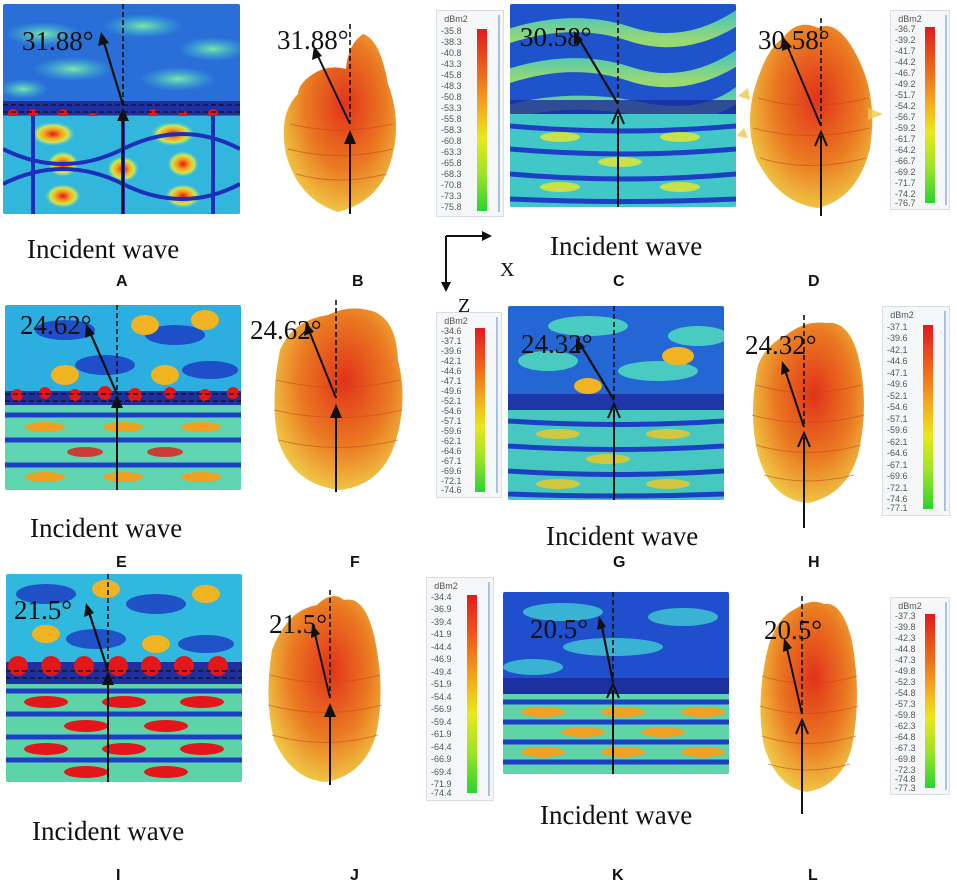  Describe the element at coordinates (616, 815) in the screenshot. I see `incident-wave-label-k: Incident wave` at that location.